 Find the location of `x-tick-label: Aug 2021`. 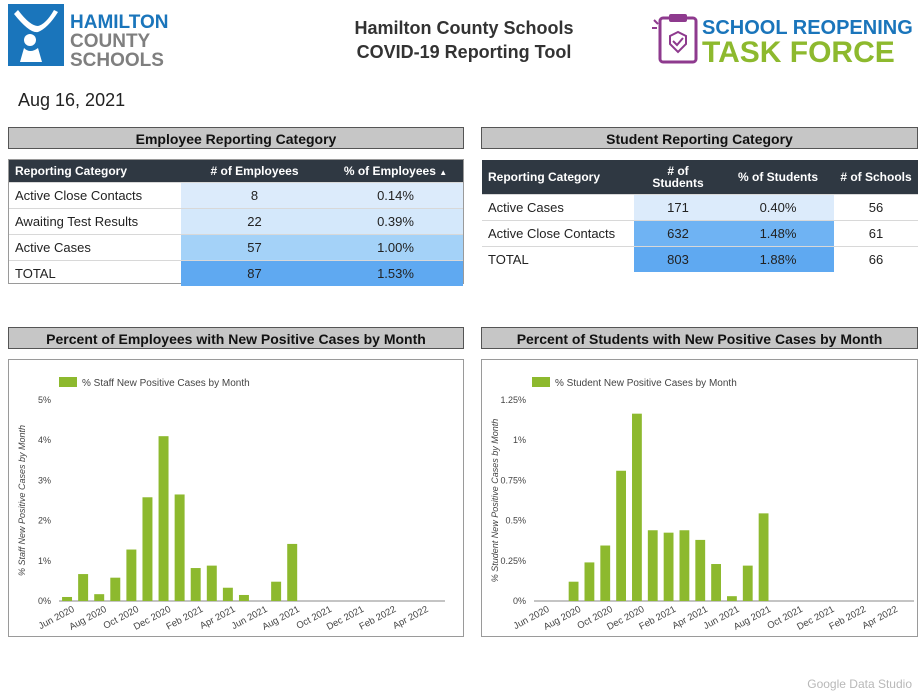

x-tick-label: Aug 2021 is located at coordinates (281, 618).